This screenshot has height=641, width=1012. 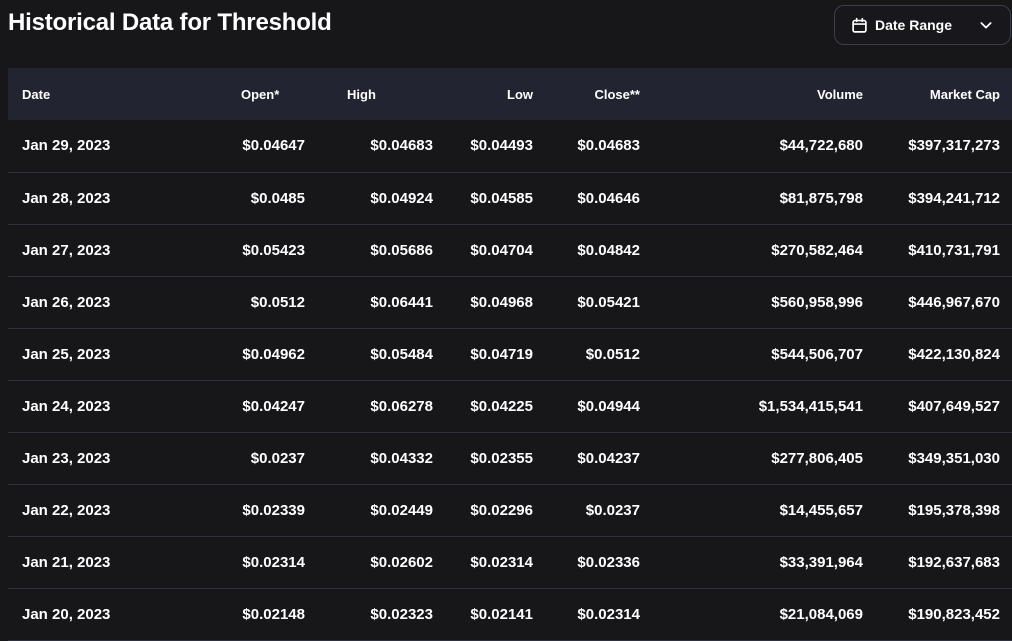 I want to click on cell-volume: $277,806,405, so click(x=817, y=458).